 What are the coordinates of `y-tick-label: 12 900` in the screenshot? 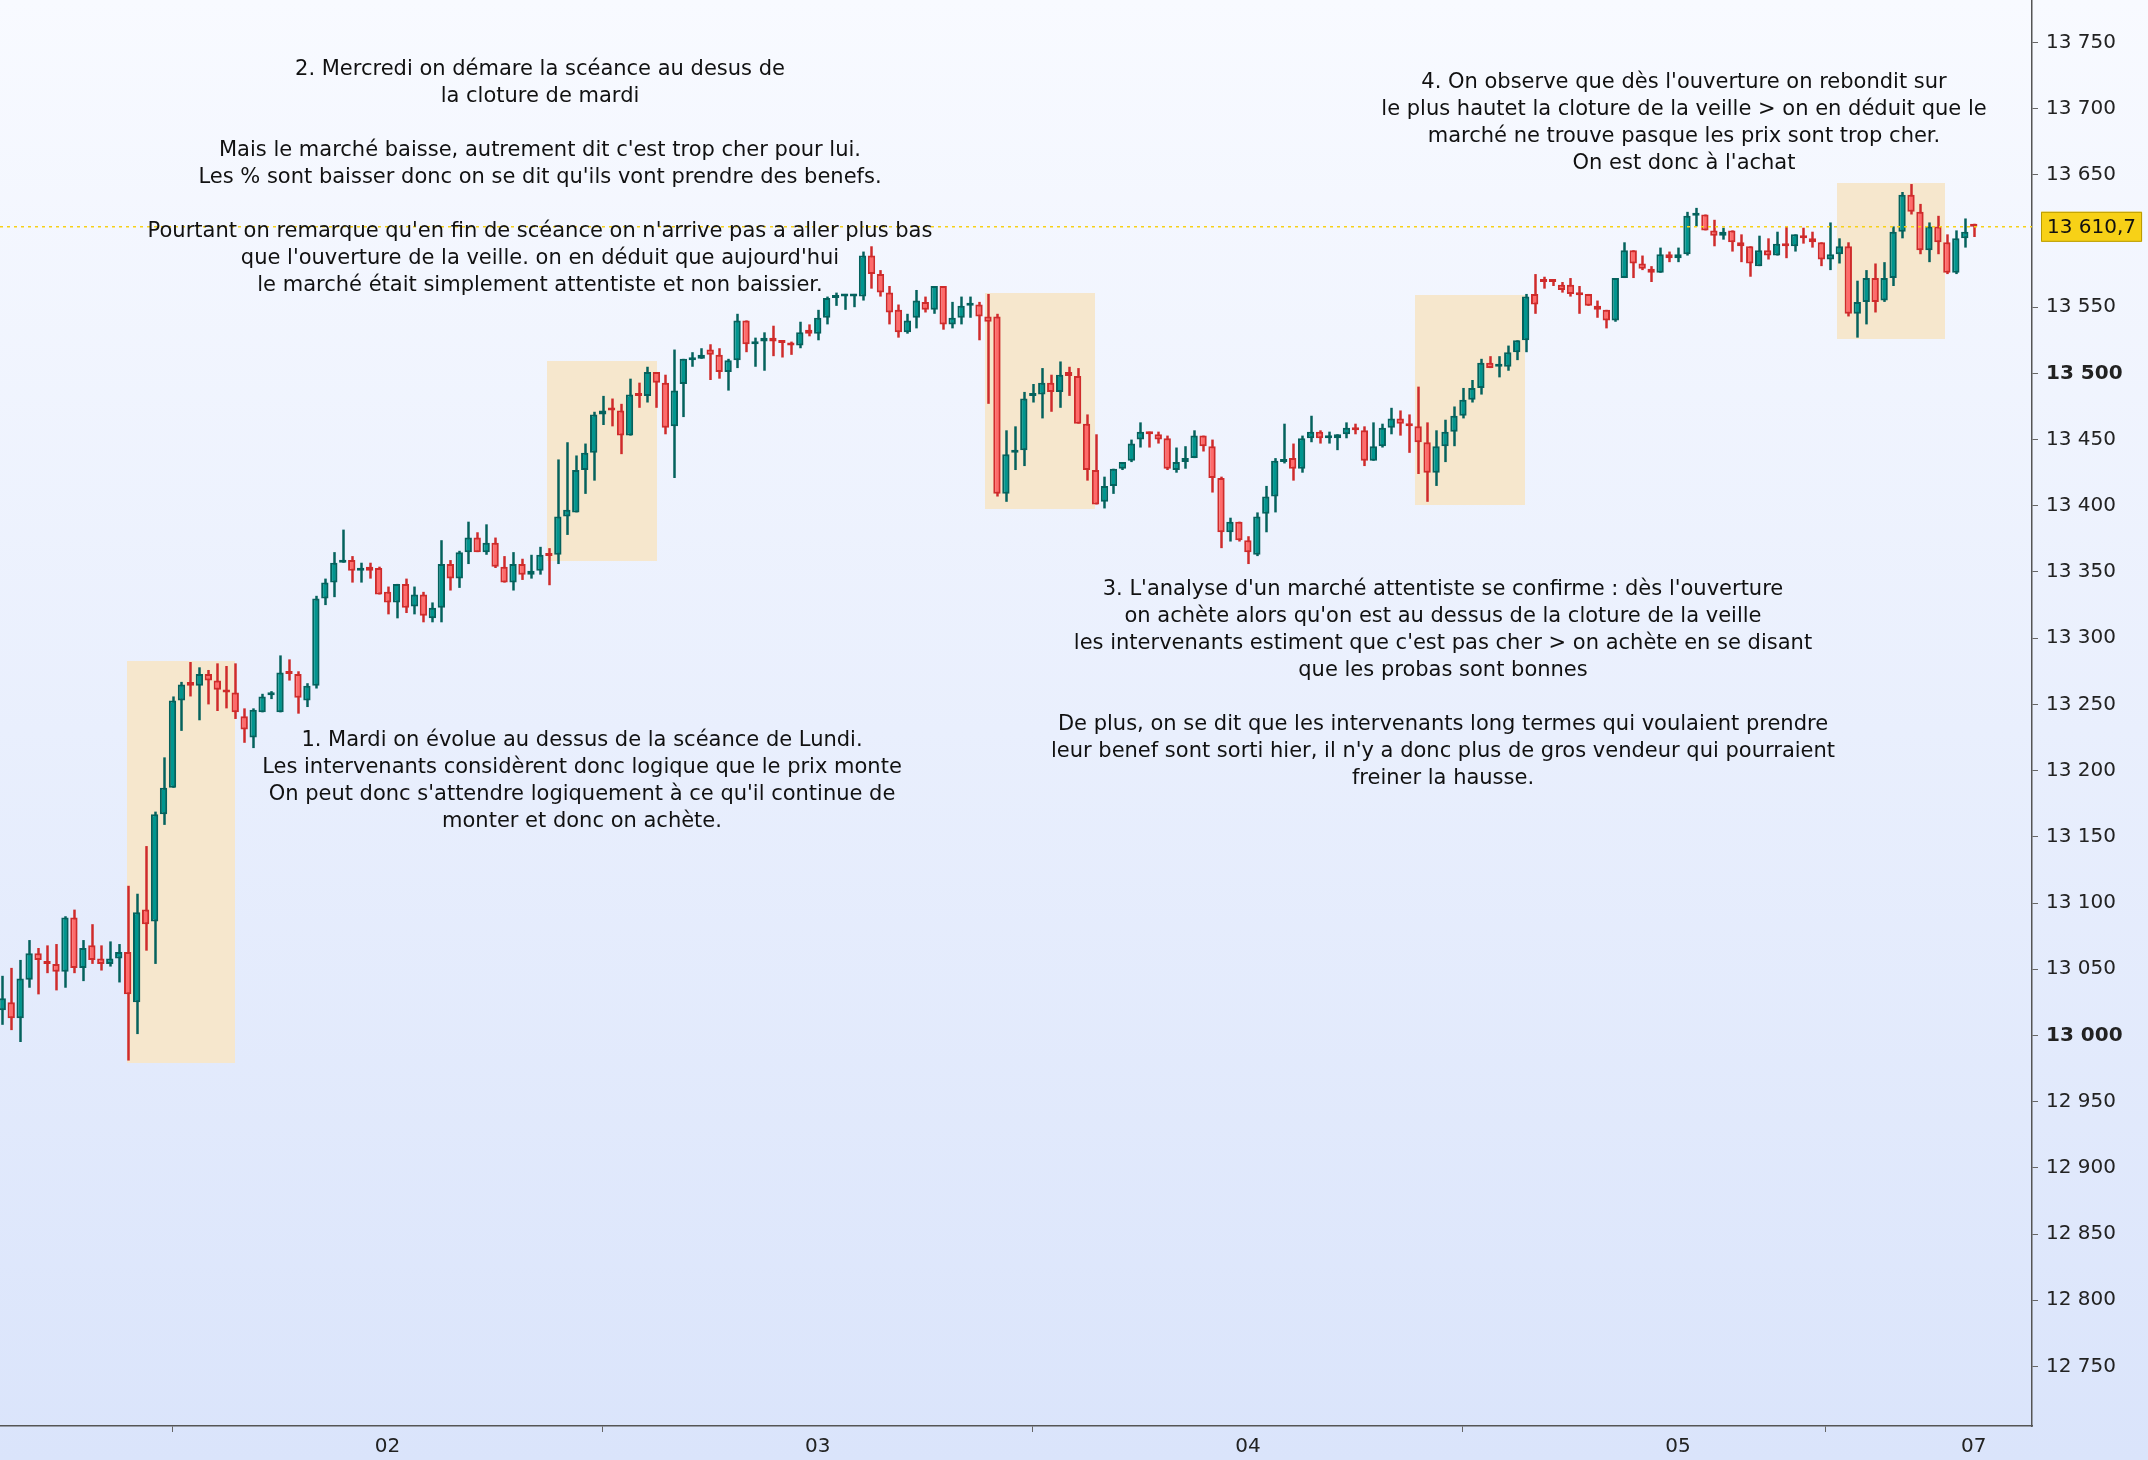 It's located at (2081, 1166).